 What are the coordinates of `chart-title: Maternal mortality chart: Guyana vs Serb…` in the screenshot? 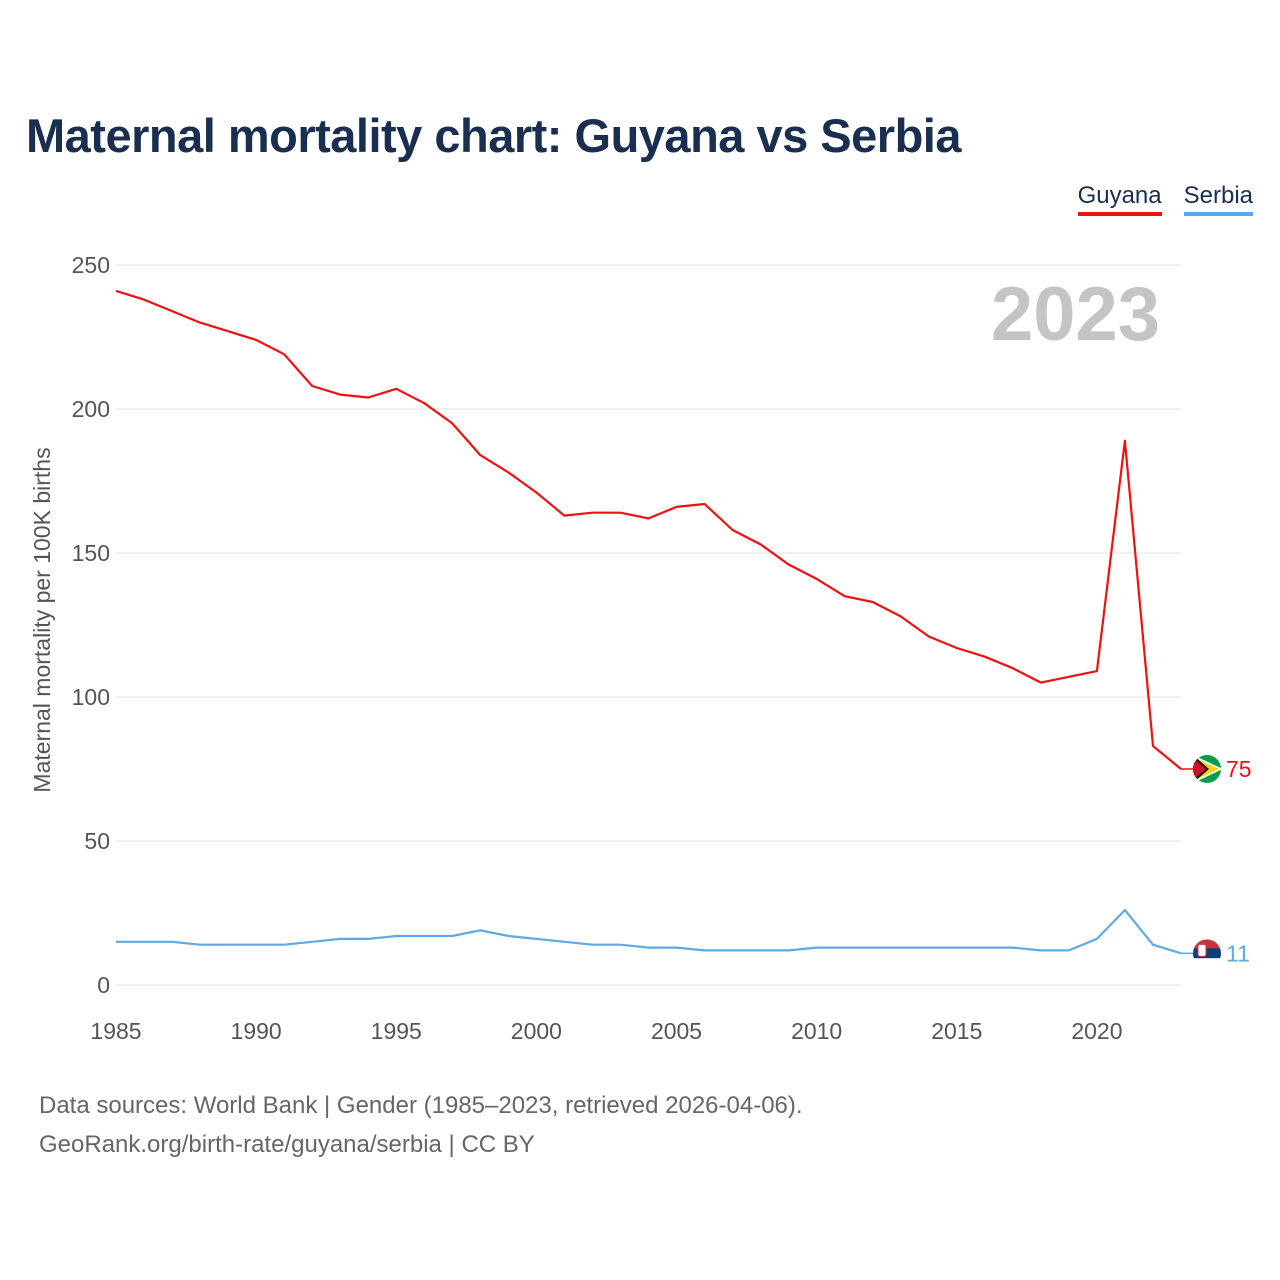 It's located at (494, 135).